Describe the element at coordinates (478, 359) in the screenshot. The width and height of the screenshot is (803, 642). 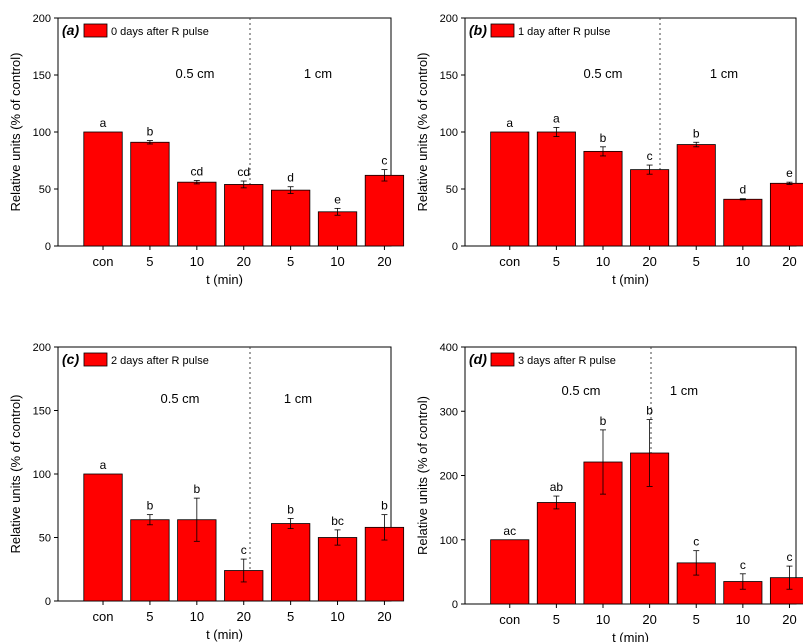
I see `panel-label-3: (d)` at that location.